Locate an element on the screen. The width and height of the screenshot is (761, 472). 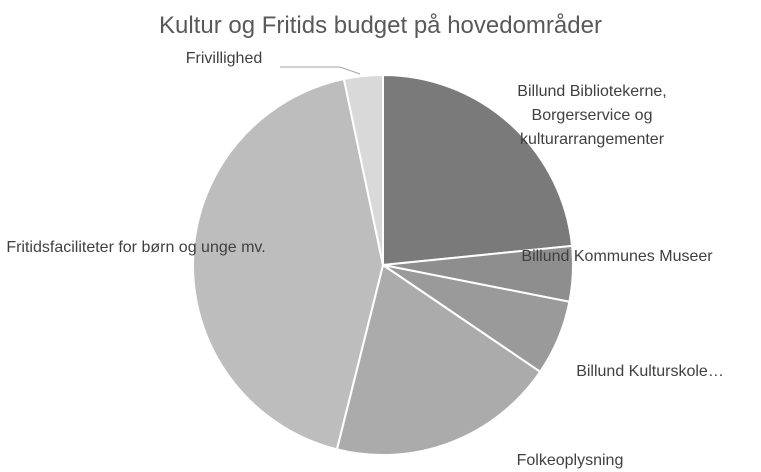
slice-label: Frivillighed is located at coordinates (224, 58).